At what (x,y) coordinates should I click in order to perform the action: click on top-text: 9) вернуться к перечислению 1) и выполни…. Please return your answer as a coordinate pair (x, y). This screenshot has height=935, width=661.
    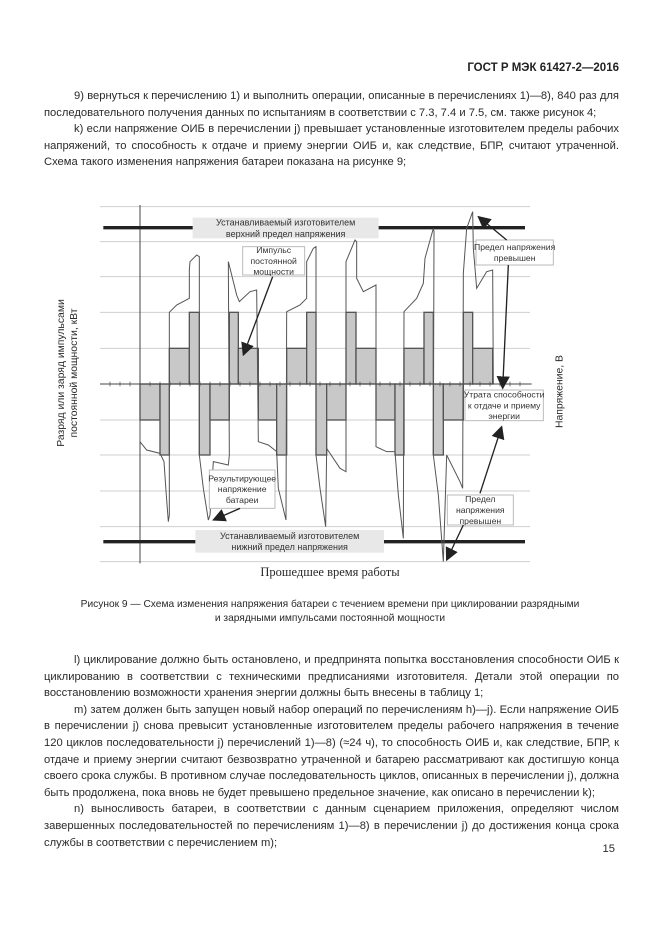
    Looking at the image, I should click on (331, 129).